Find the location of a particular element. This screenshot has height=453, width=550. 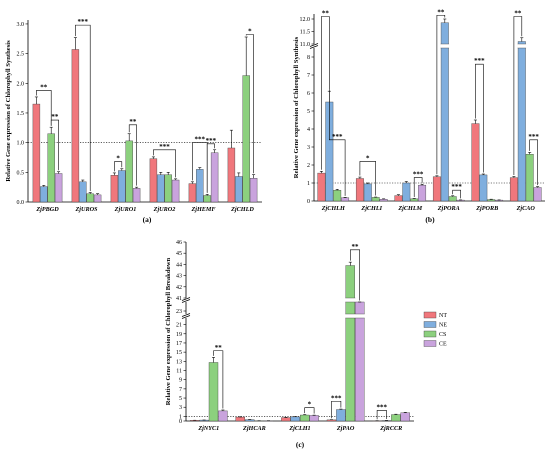

bar-cs-zjclh1 is located at coordinates (305, 418).